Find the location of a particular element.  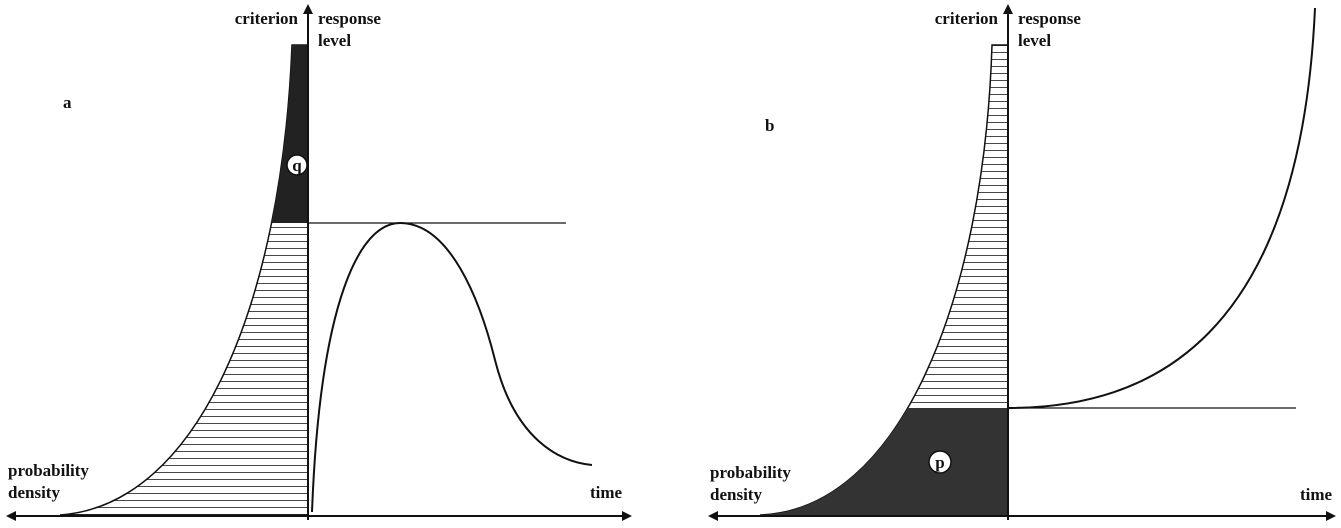

response-curve is located at coordinates (452, 367).